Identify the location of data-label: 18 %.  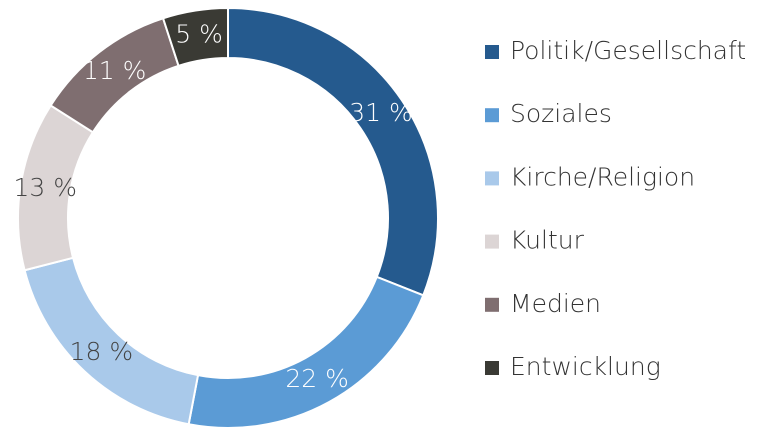
(102, 351).